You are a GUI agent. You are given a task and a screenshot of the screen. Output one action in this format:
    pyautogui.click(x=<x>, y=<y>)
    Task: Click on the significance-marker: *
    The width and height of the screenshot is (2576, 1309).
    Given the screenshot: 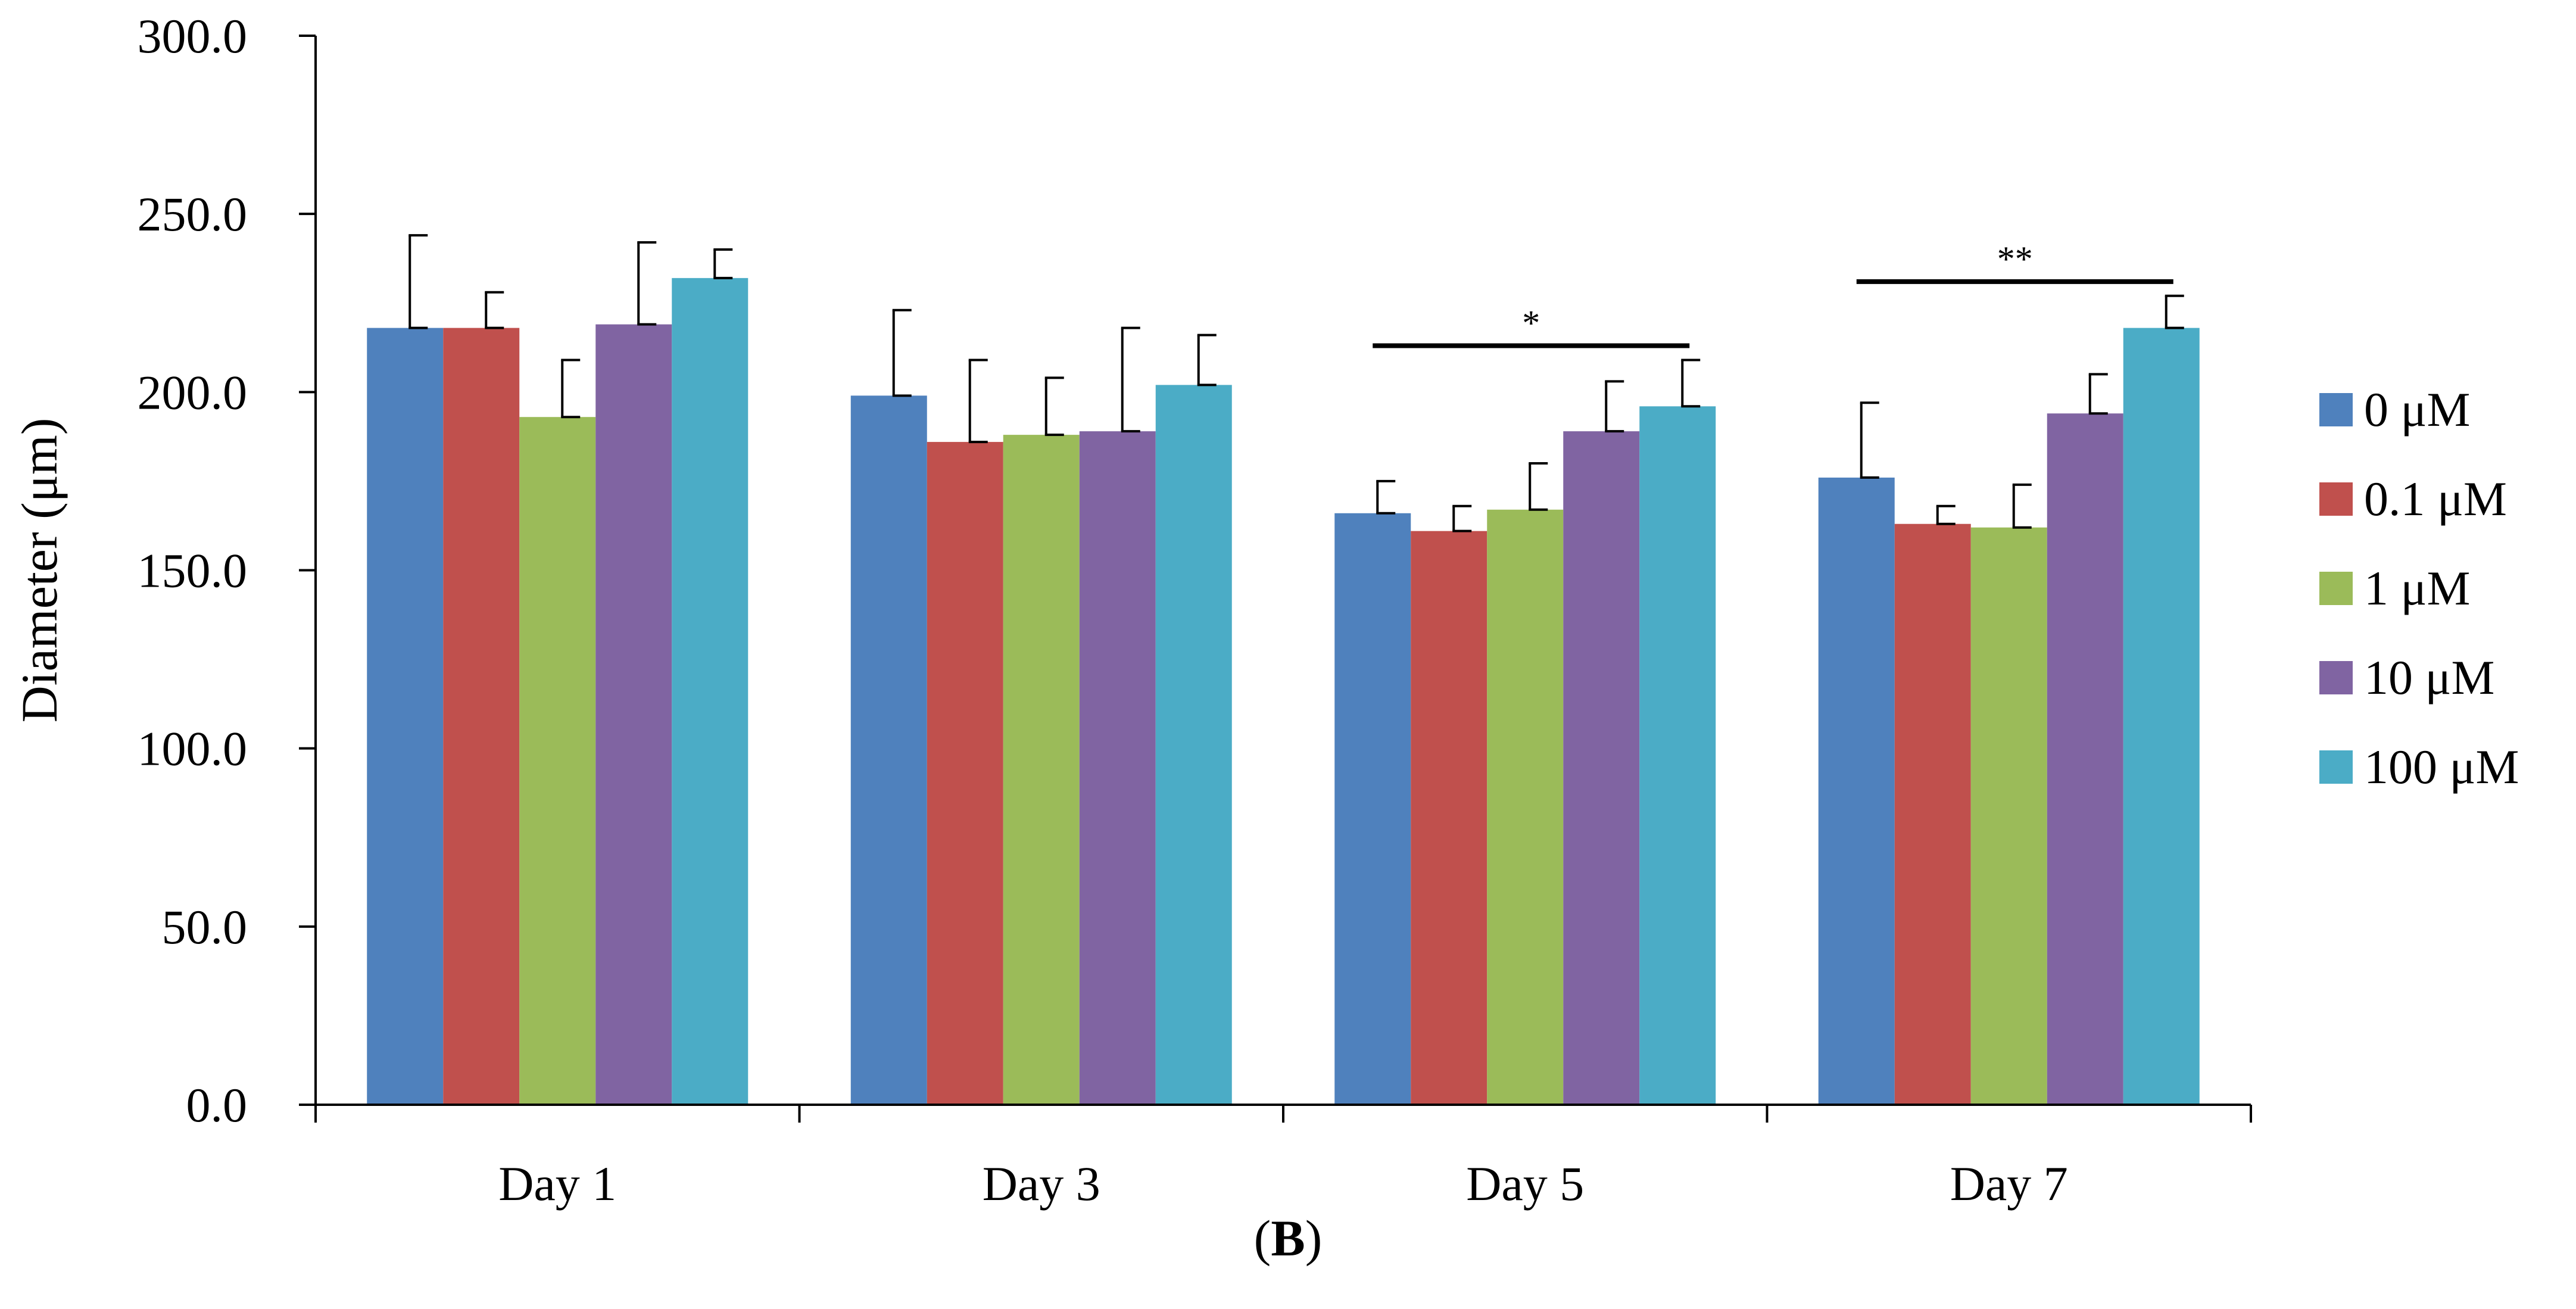 What is the action you would take?
    pyautogui.click(x=1531, y=323)
    